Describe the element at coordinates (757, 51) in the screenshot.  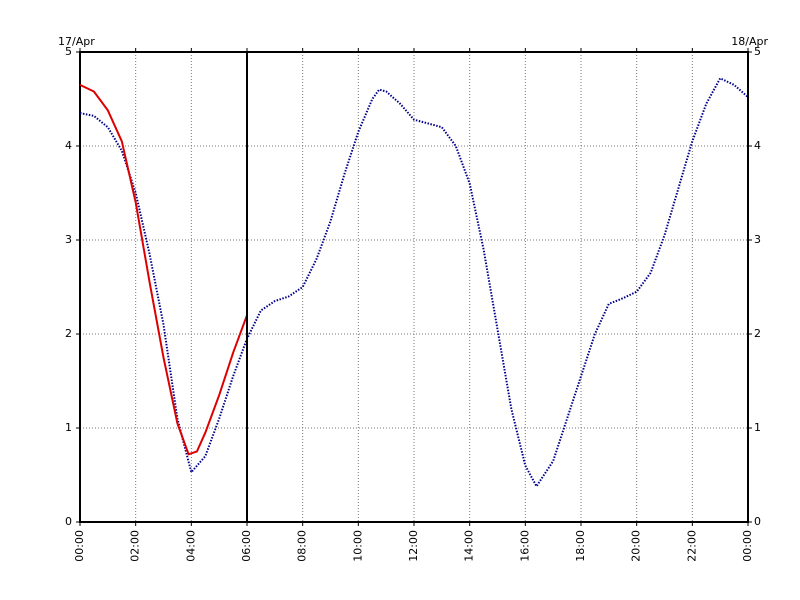
I see `y2-tick-label: 5` at that location.